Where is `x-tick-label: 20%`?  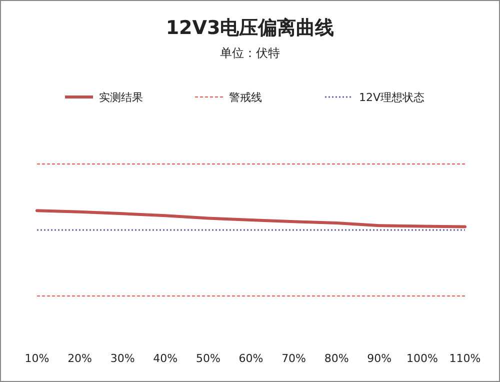 x-tick-label: 20% is located at coordinates (80, 358).